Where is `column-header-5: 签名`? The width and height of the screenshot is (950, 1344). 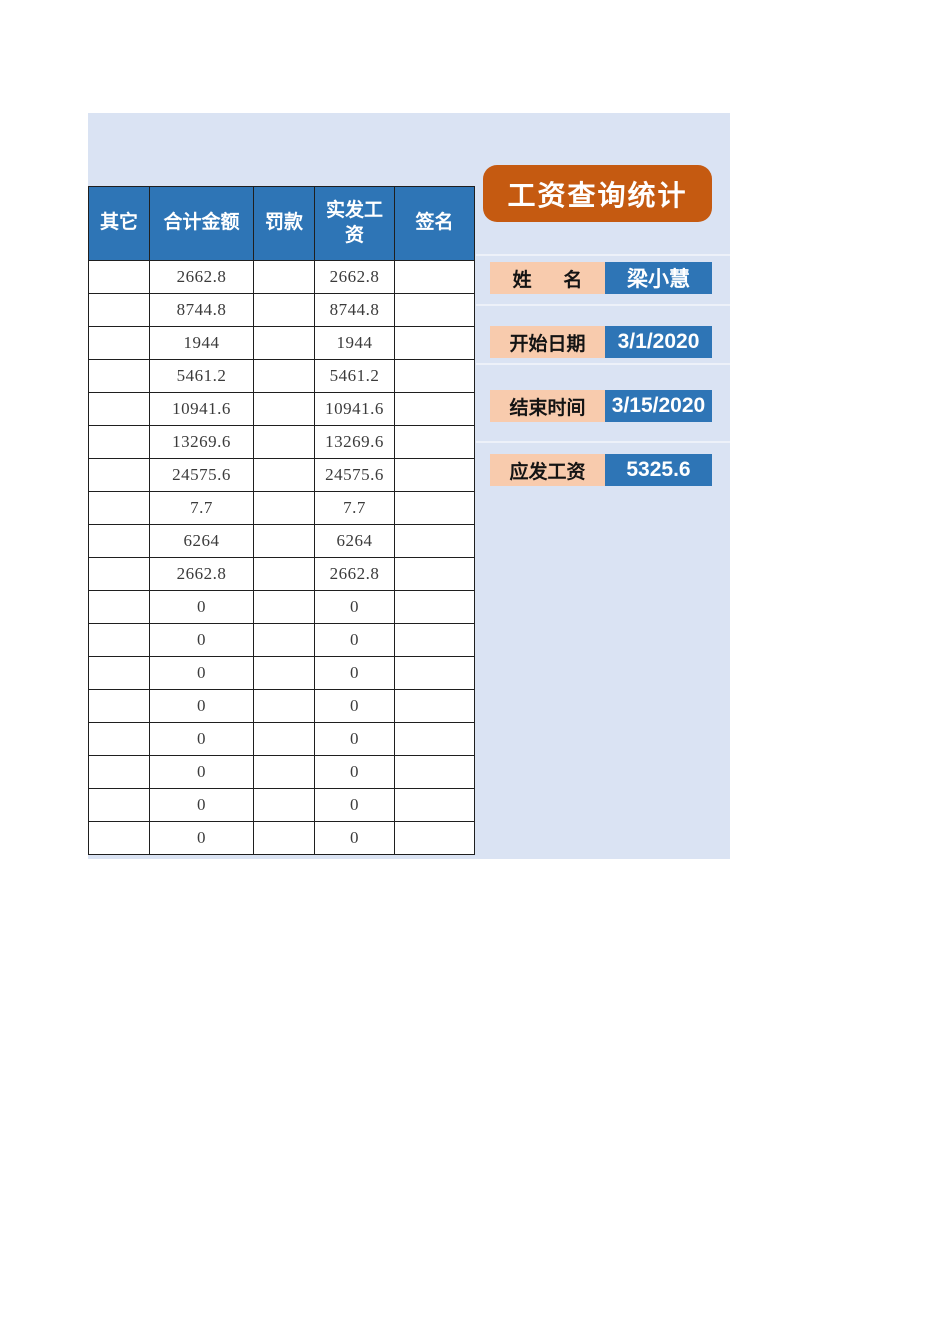
column-header-5: 签名 is located at coordinates (434, 223).